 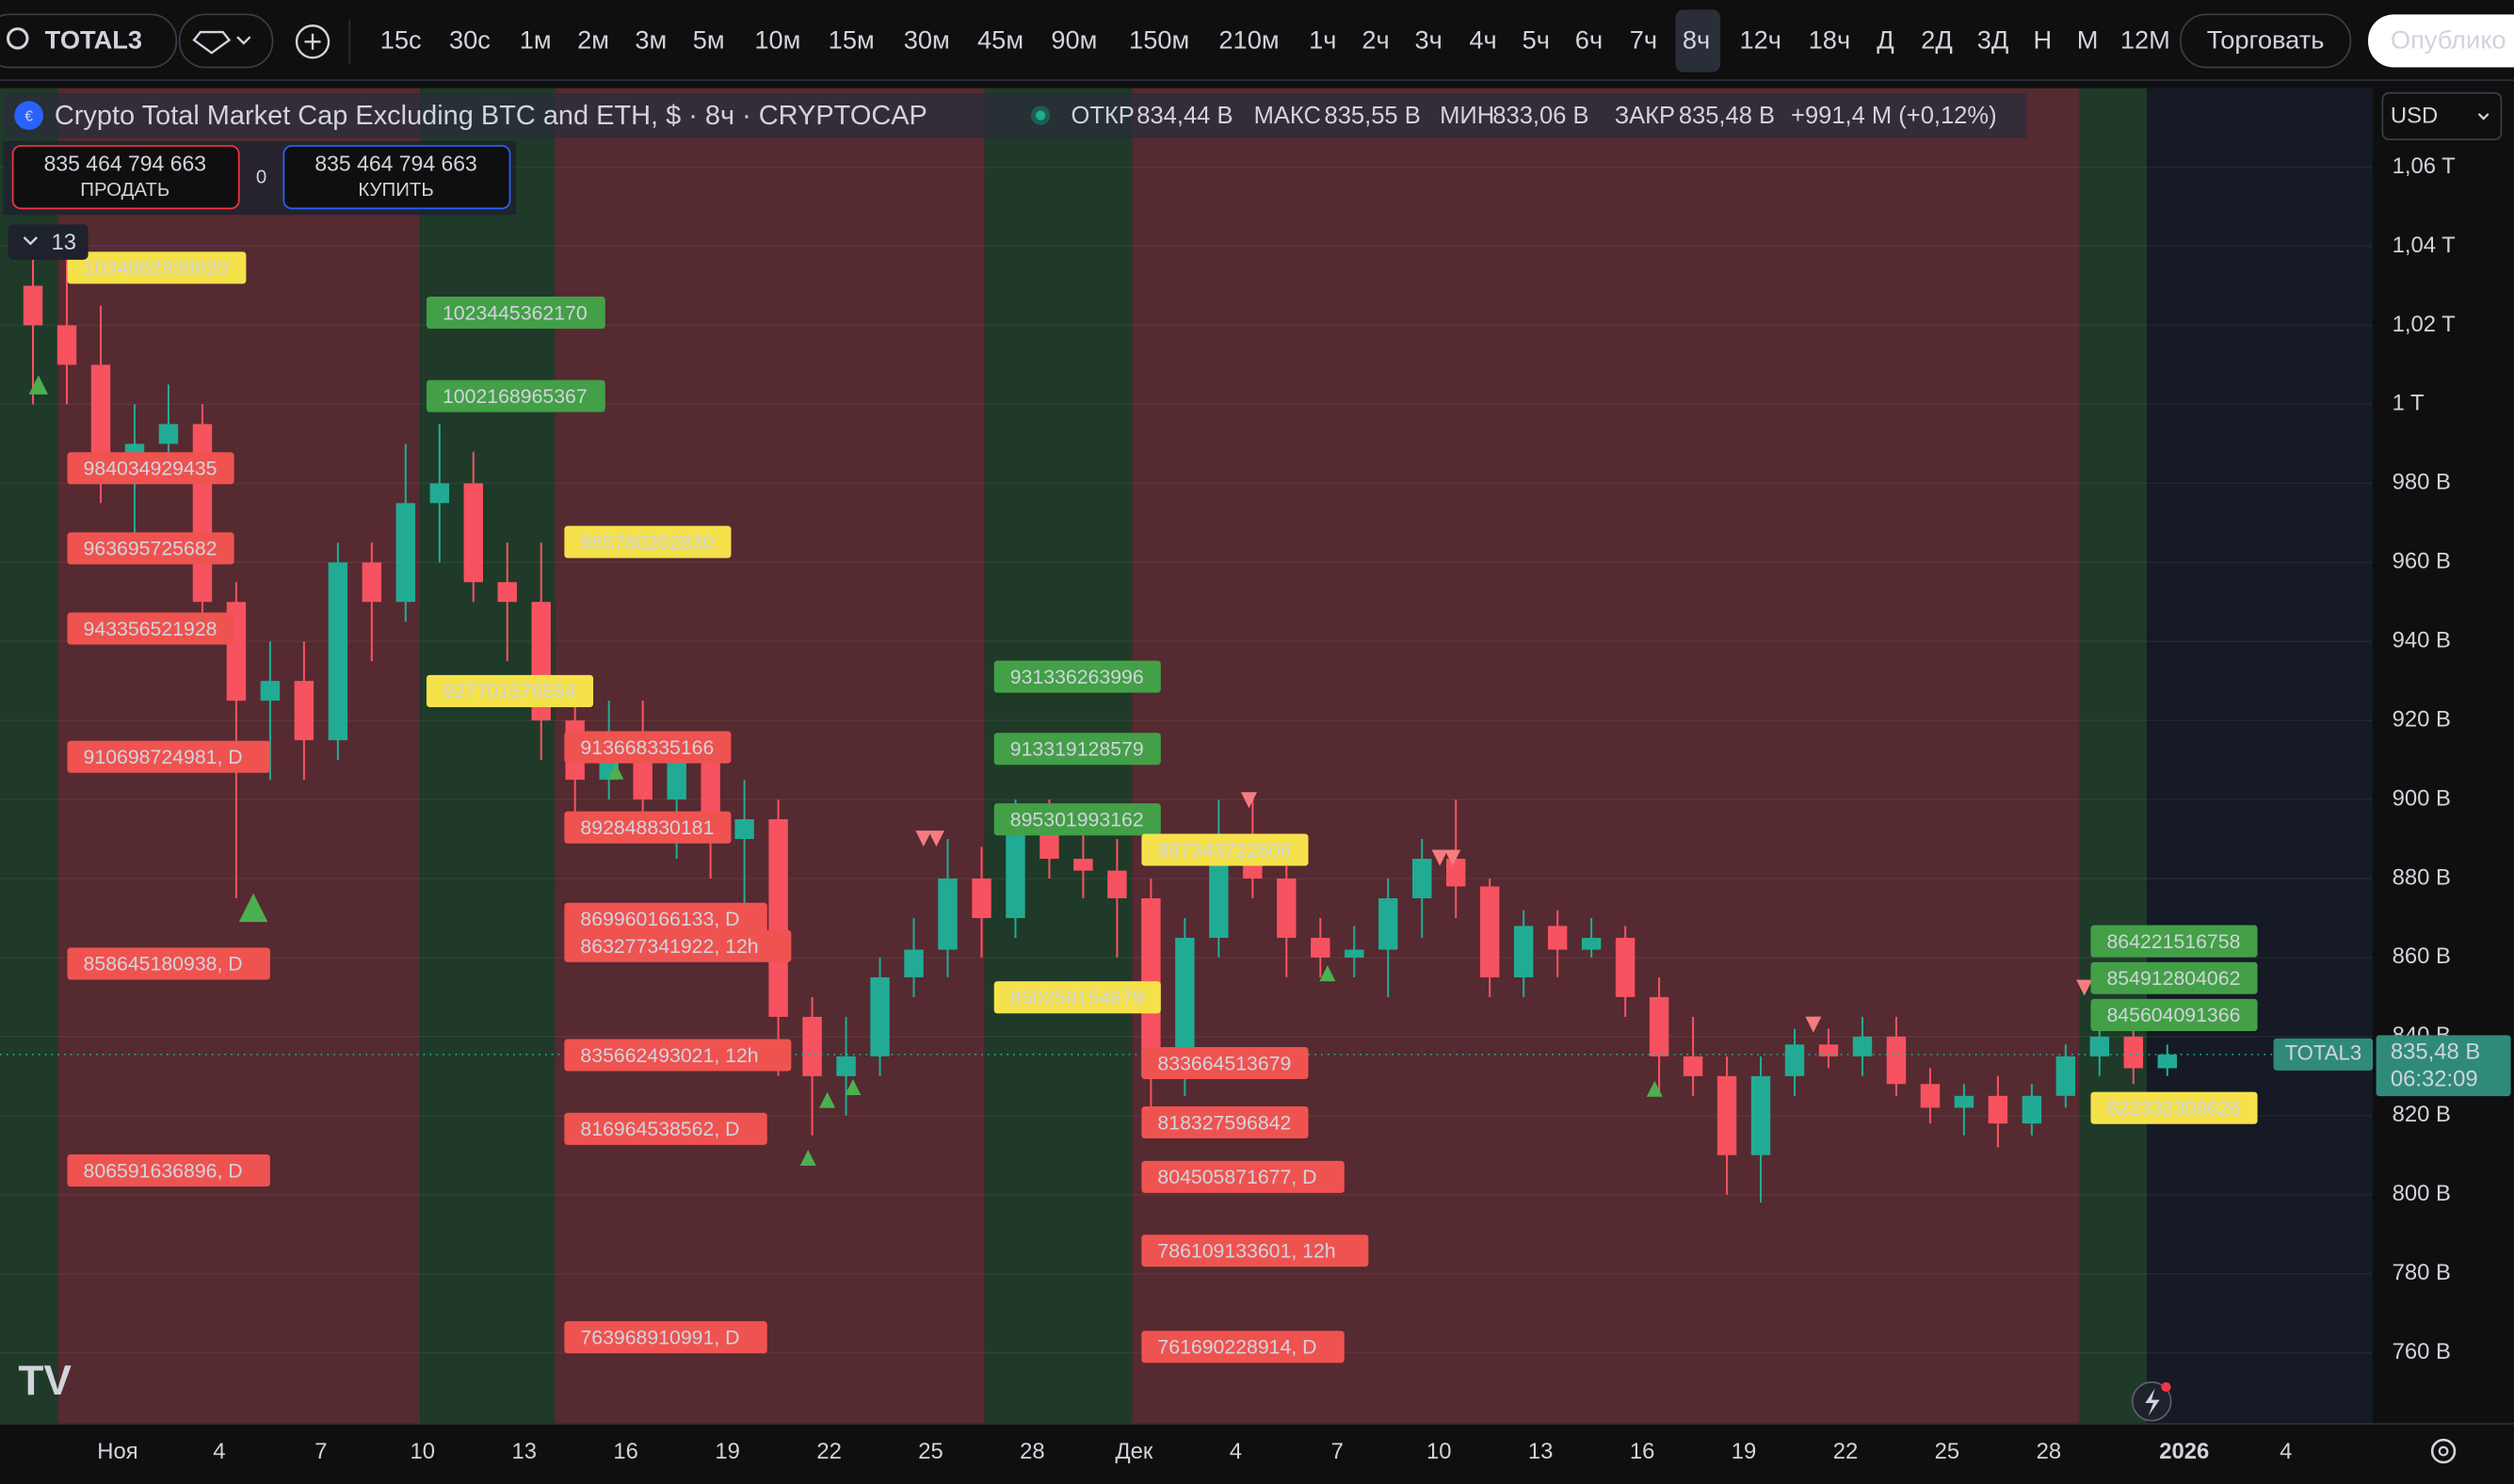 What do you see at coordinates (1236, 1451) in the screenshot?
I see `x-tick-label: 4` at bounding box center [1236, 1451].